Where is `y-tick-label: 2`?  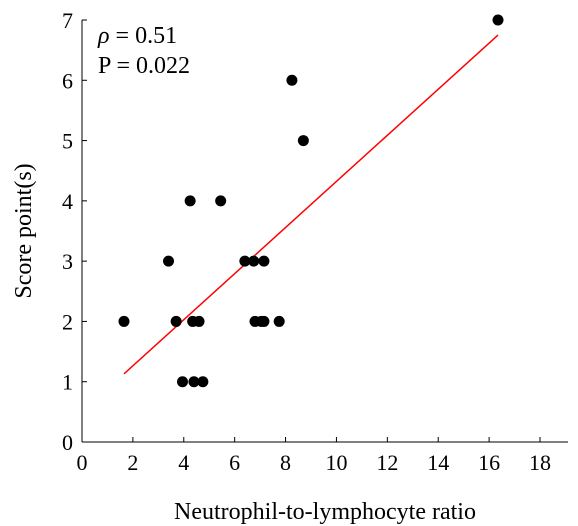
y-tick-label: 2 is located at coordinates (67, 321).